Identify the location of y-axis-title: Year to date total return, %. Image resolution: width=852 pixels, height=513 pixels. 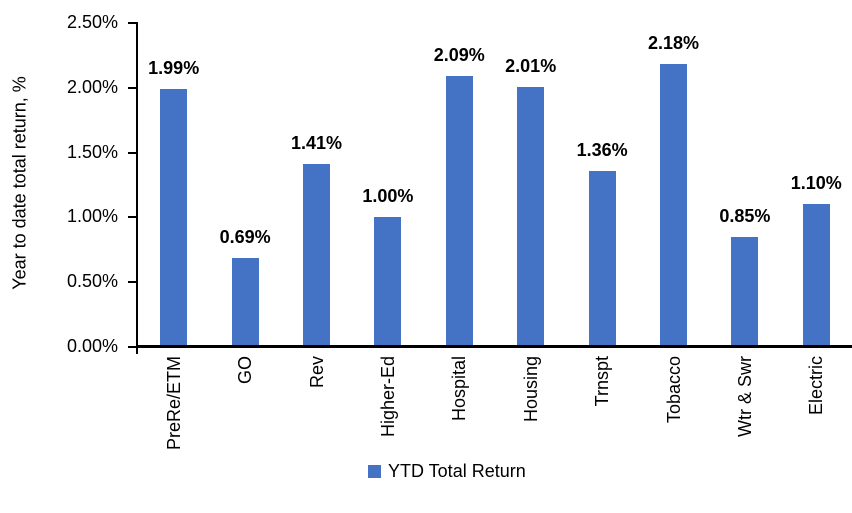
(19, 183).